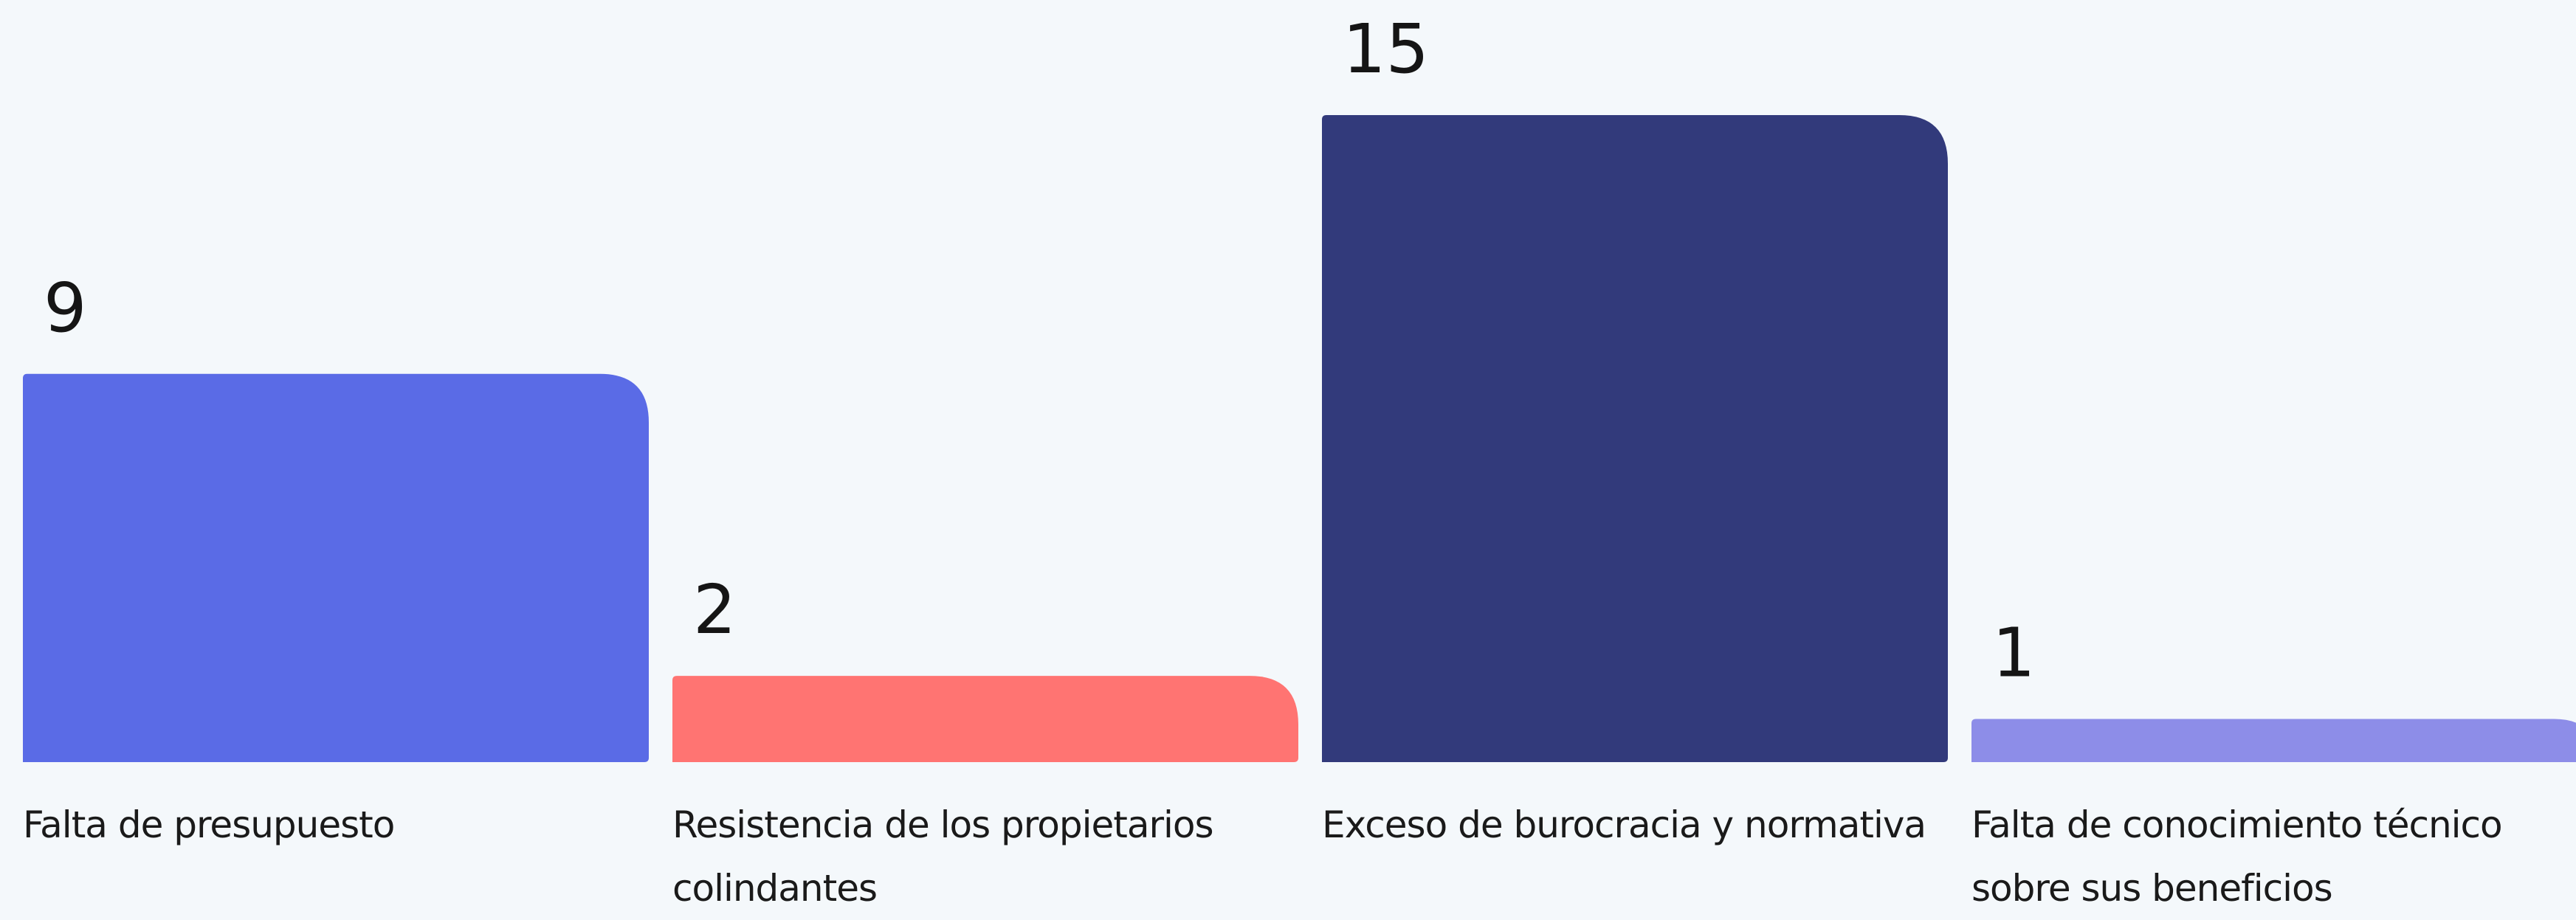 This screenshot has height=920, width=2576. Describe the element at coordinates (209, 824) in the screenshot. I see `category-label: Falta de presupuesto` at that location.